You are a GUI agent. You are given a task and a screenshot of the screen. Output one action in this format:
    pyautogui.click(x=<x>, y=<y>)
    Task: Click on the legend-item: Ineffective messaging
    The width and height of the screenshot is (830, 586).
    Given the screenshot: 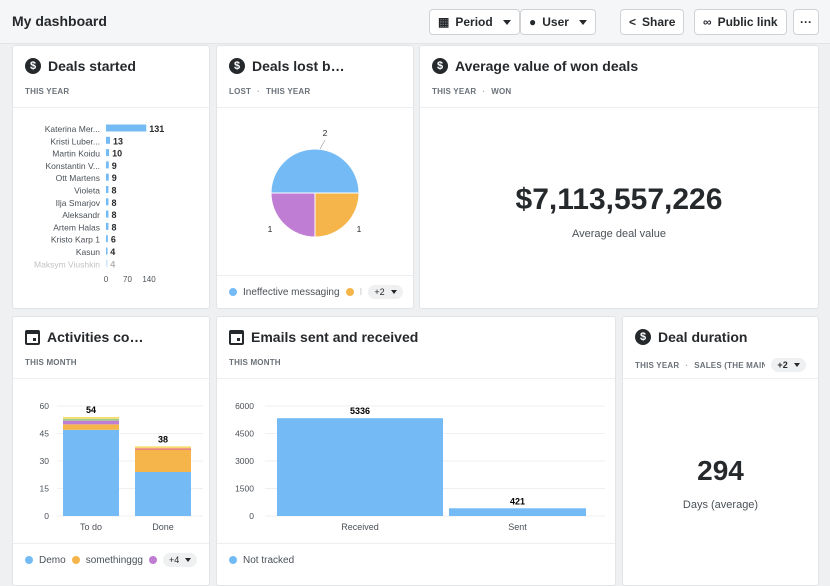 What is the action you would take?
    pyautogui.click(x=291, y=292)
    